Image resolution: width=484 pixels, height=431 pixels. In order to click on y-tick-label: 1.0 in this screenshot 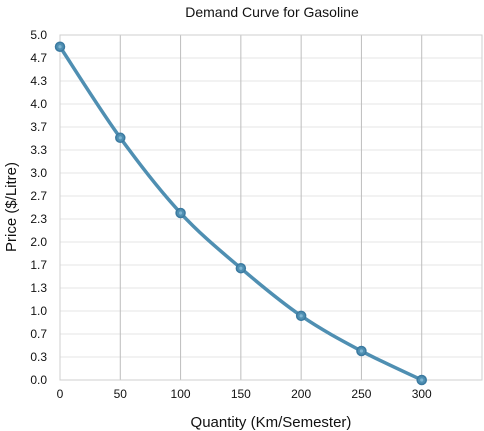, I will do `click(38, 311)`.